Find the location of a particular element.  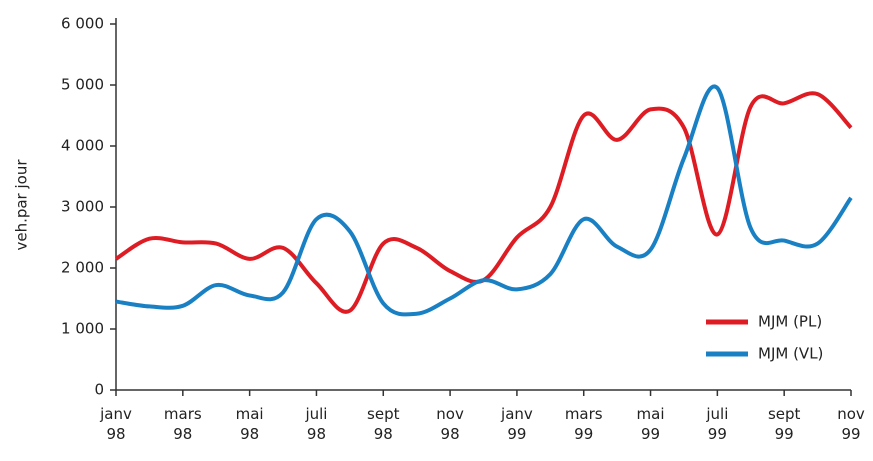

x-tick-label: sept 98 is located at coordinates (383, 424).